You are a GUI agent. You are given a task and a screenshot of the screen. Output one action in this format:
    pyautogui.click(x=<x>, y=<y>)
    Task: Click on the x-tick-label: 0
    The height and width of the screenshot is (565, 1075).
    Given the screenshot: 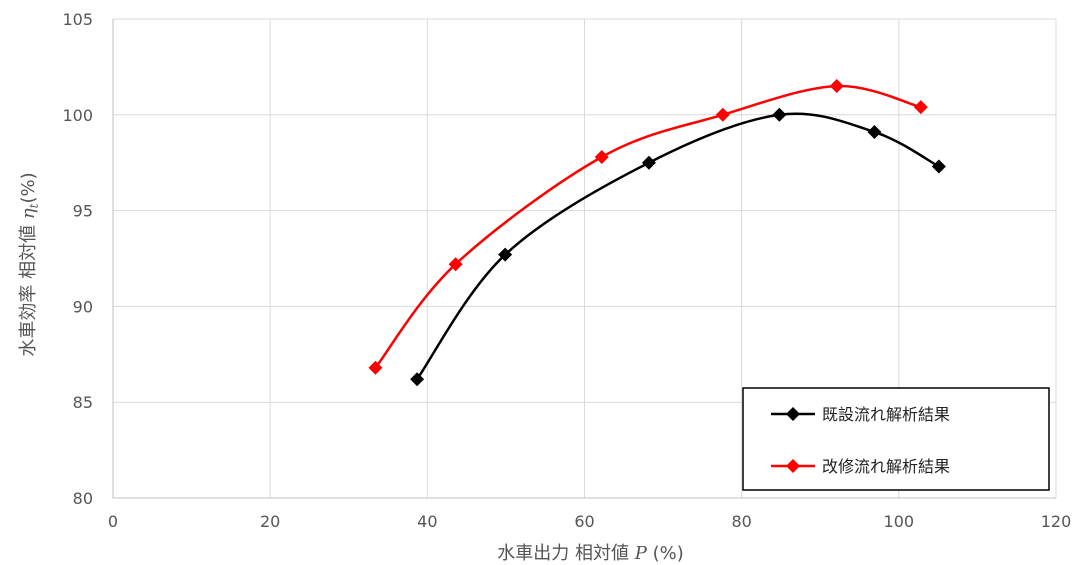 What is the action you would take?
    pyautogui.click(x=113, y=521)
    